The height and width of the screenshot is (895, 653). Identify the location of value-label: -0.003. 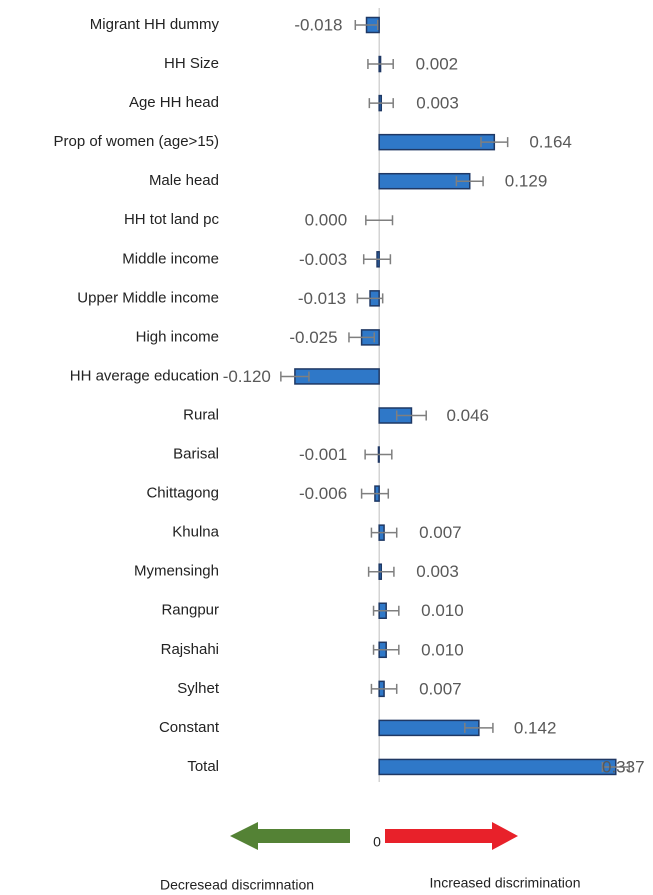
(323, 259).